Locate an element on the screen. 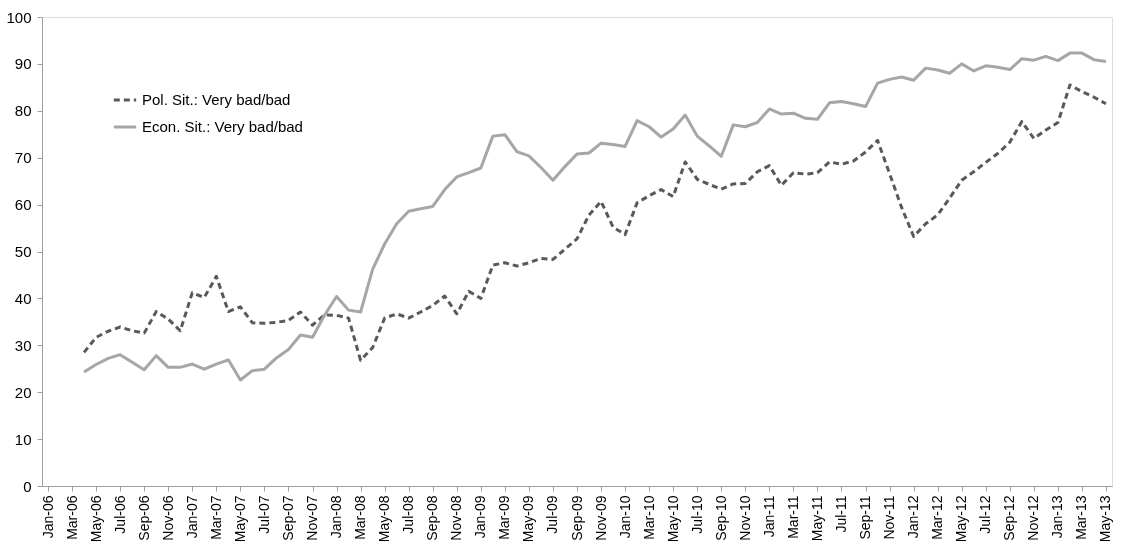  x-tick-label: Sep-11 is located at coordinates (865, 517).